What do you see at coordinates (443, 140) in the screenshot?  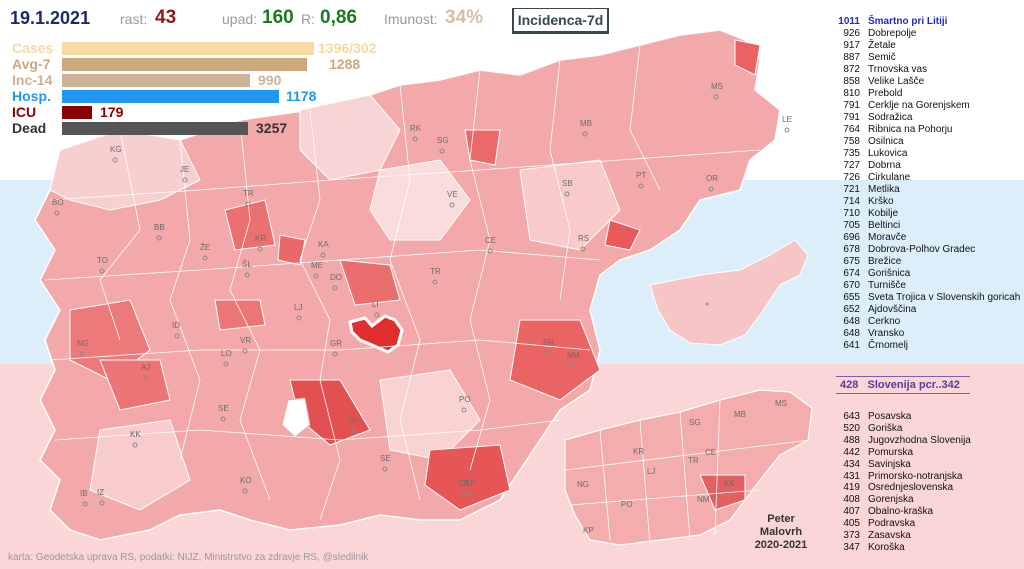 I see `map-city-label: SG` at bounding box center [443, 140].